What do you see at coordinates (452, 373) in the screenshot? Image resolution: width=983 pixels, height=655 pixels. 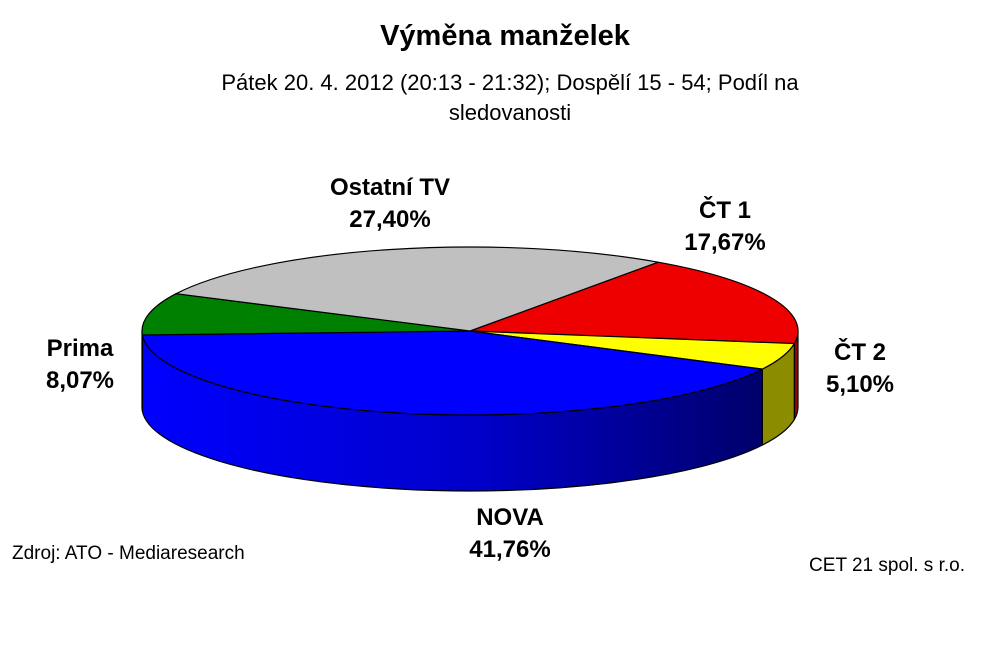 I see `pie-slice-nova` at bounding box center [452, 373].